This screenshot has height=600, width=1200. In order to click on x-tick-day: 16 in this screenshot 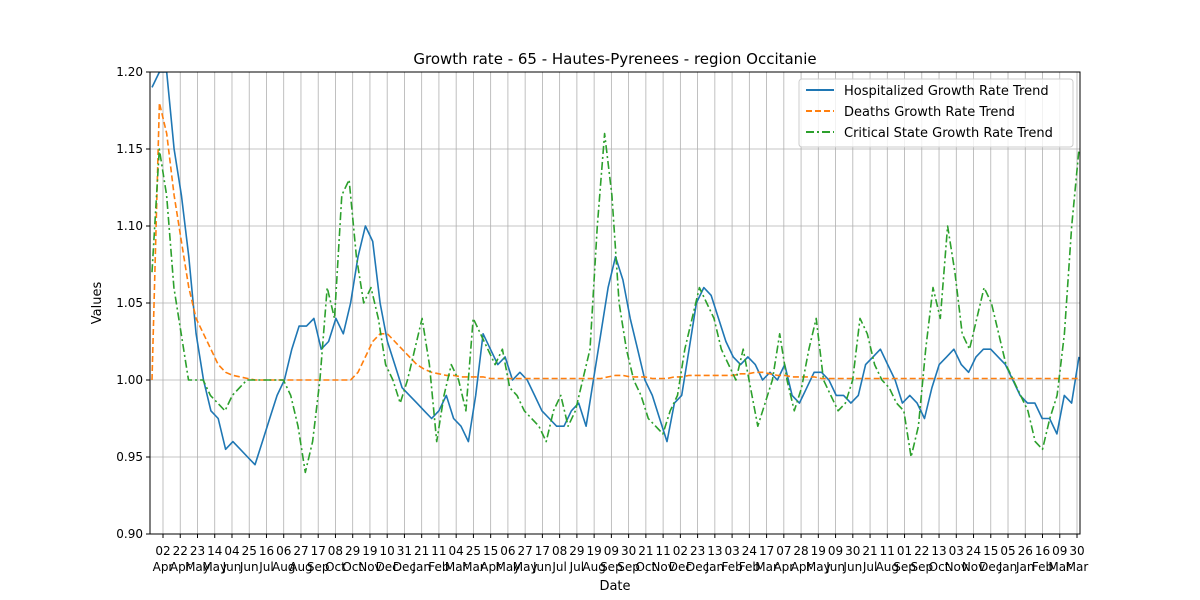, I will do `click(266, 551)`.